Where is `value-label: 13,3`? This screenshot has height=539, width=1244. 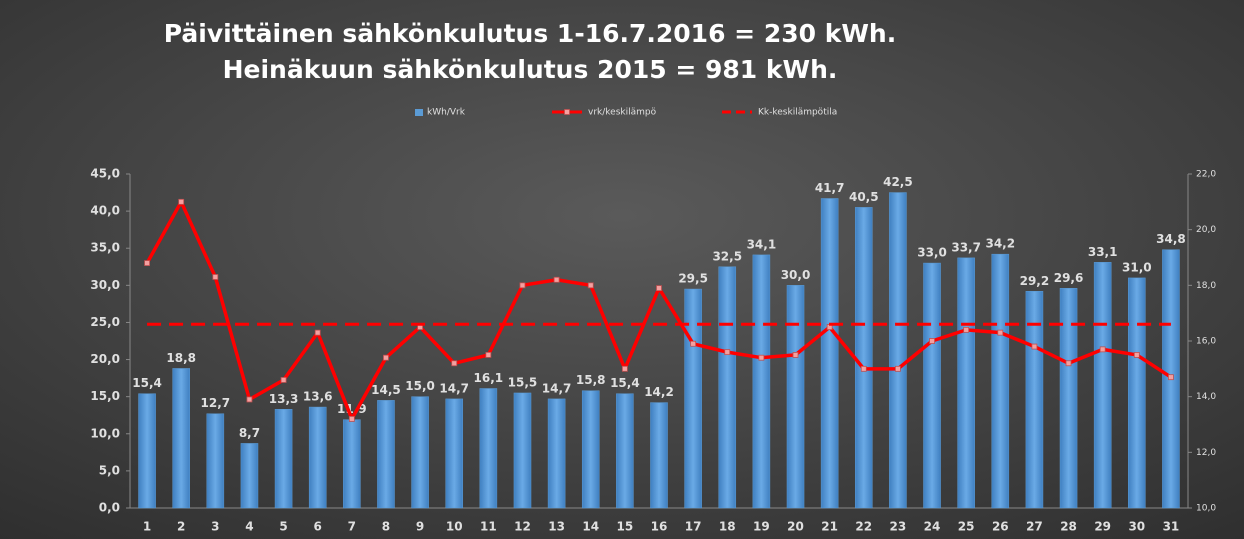 value-label: 13,3 is located at coordinates (284, 399).